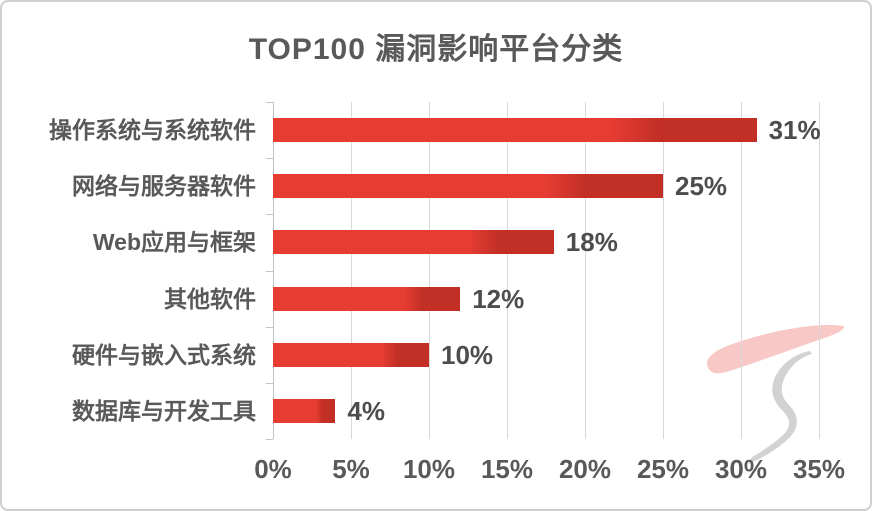 The image size is (872, 511). What do you see at coordinates (152, 130) in the screenshot?
I see `category-label: 操作系统与系统软件` at bounding box center [152, 130].